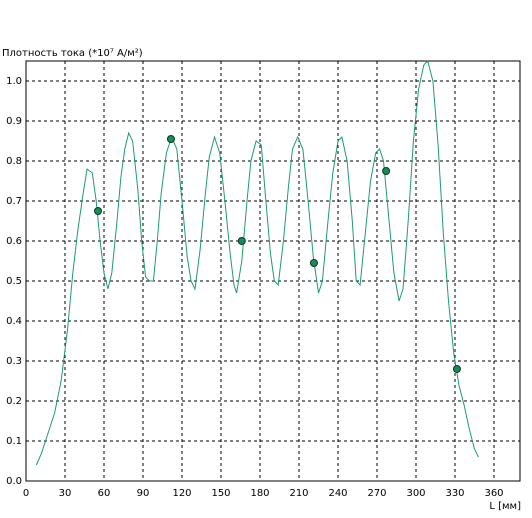 This screenshot has width=532, height=518. What do you see at coordinates (65, 493) in the screenshot?
I see `x-tick-label: 30` at bounding box center [65, 493].